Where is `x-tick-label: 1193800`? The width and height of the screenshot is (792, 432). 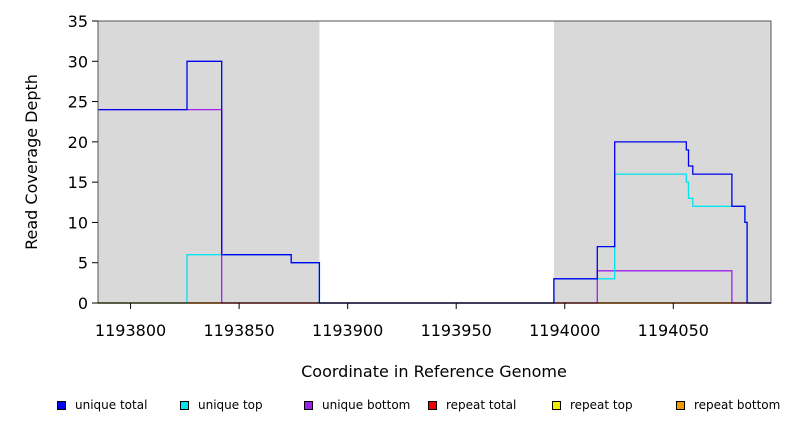 x-tick-label: 1193800 is located at coordinates (130, 330).